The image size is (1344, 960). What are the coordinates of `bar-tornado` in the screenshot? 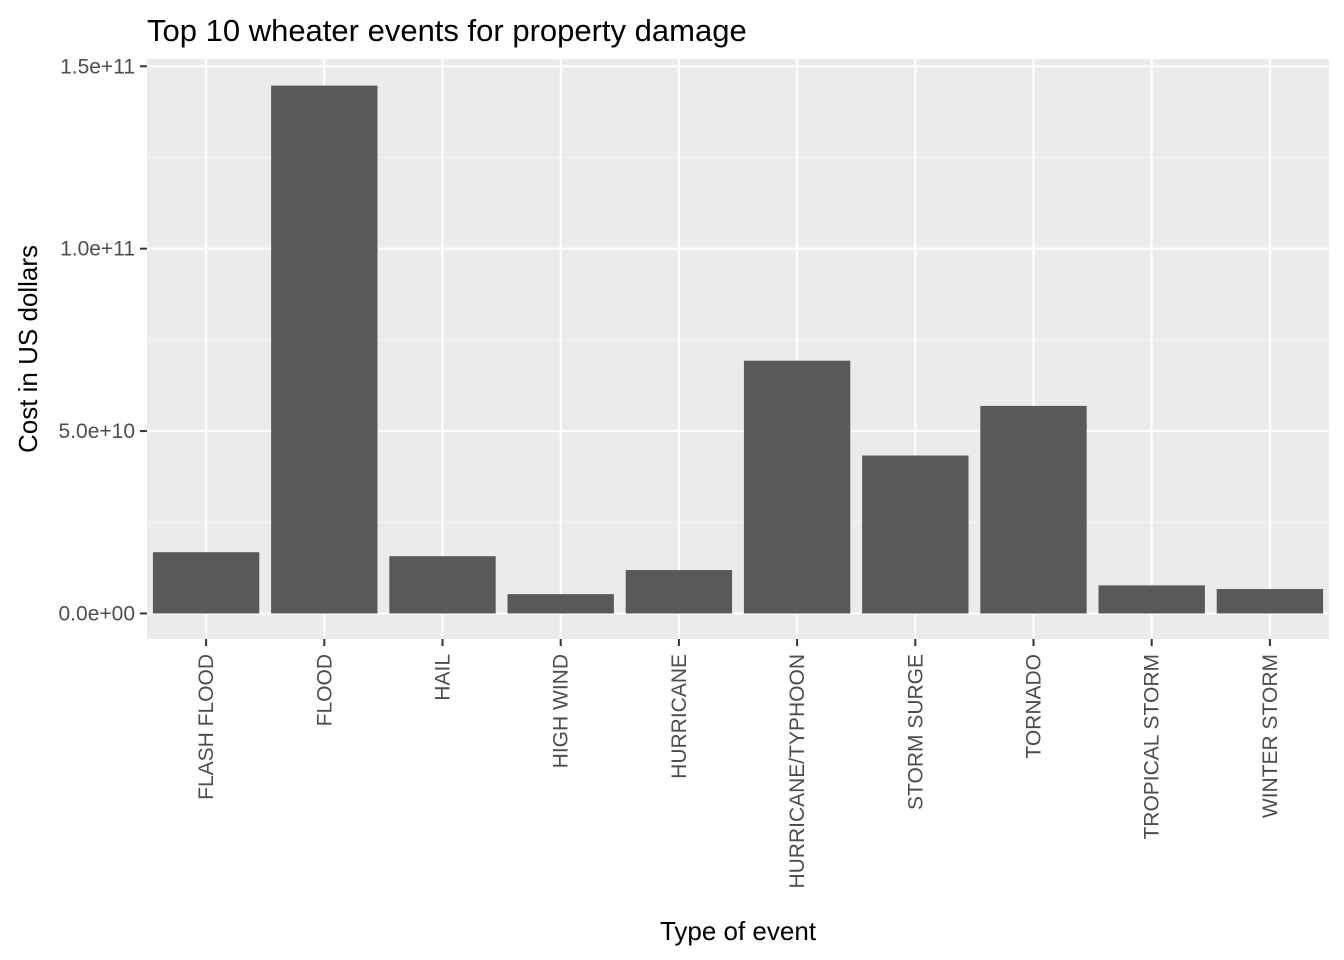 It's located at (1033, 509).